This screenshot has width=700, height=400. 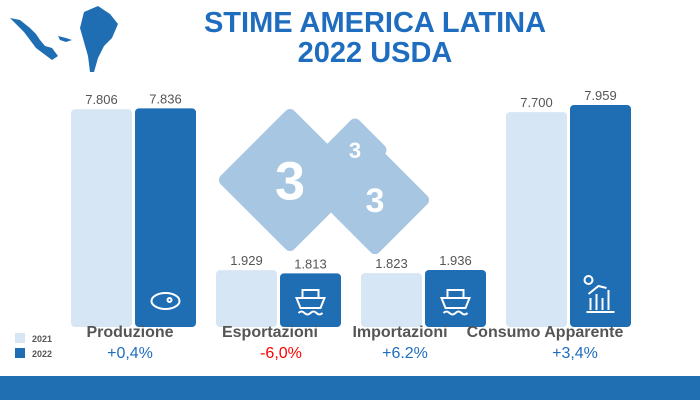 I want to click on bar-group: 1.929 1.813 Esportazioni -6,0%, so click(x=278, y=307).